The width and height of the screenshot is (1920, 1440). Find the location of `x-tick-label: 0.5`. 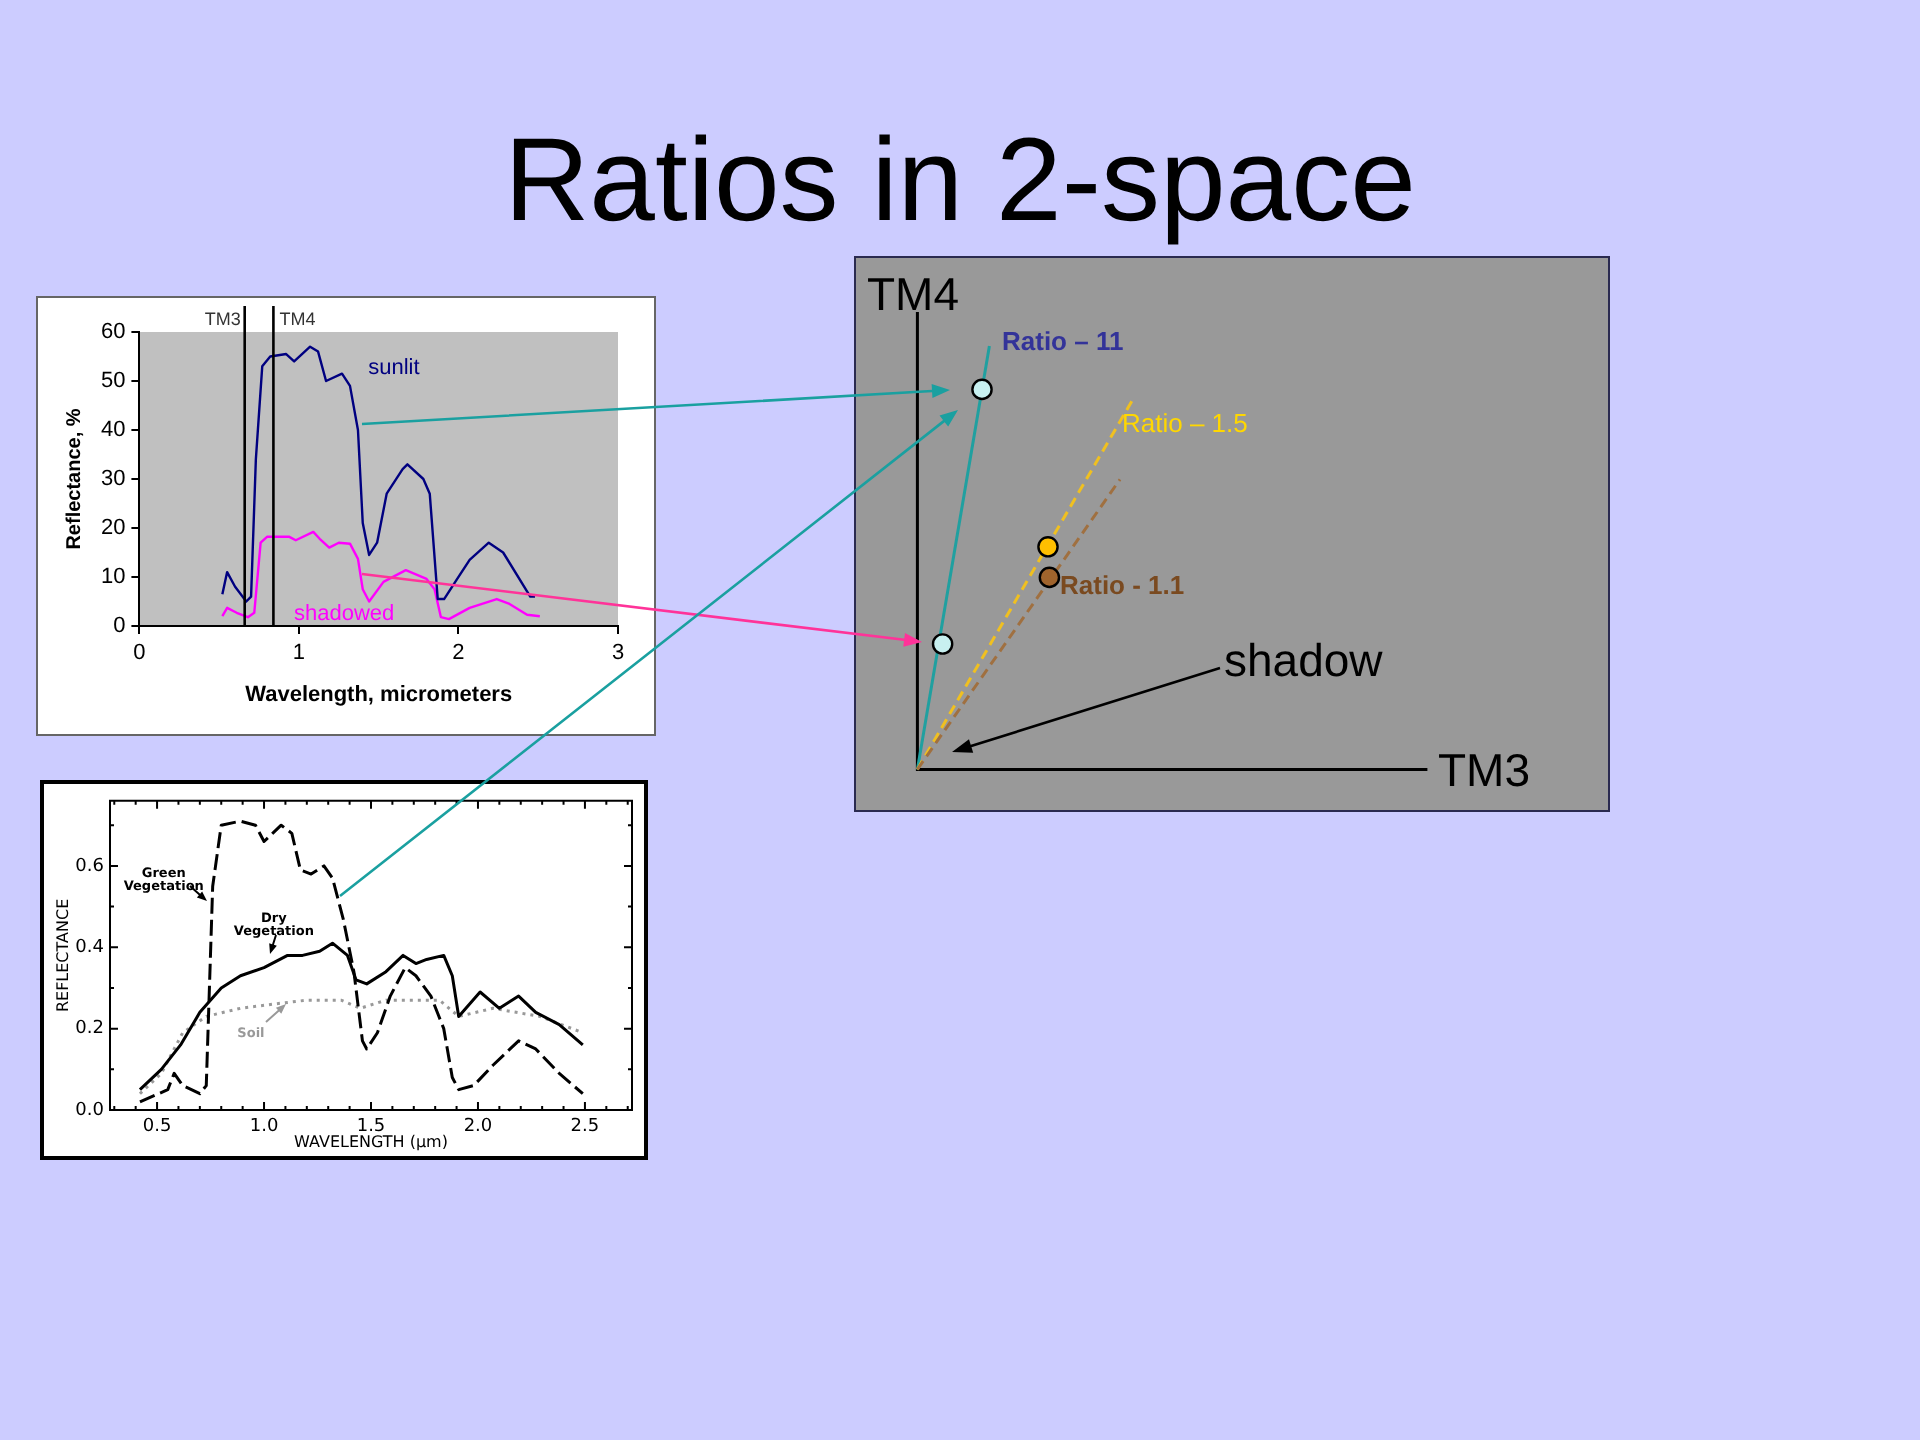

x-tick-label: 0.5 is located at coordinates (157, 1127).